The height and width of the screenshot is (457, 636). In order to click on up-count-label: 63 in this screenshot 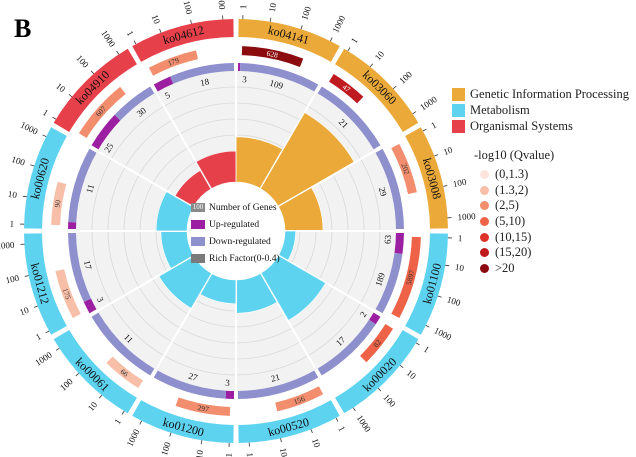, I will do `click(388, 239)`.